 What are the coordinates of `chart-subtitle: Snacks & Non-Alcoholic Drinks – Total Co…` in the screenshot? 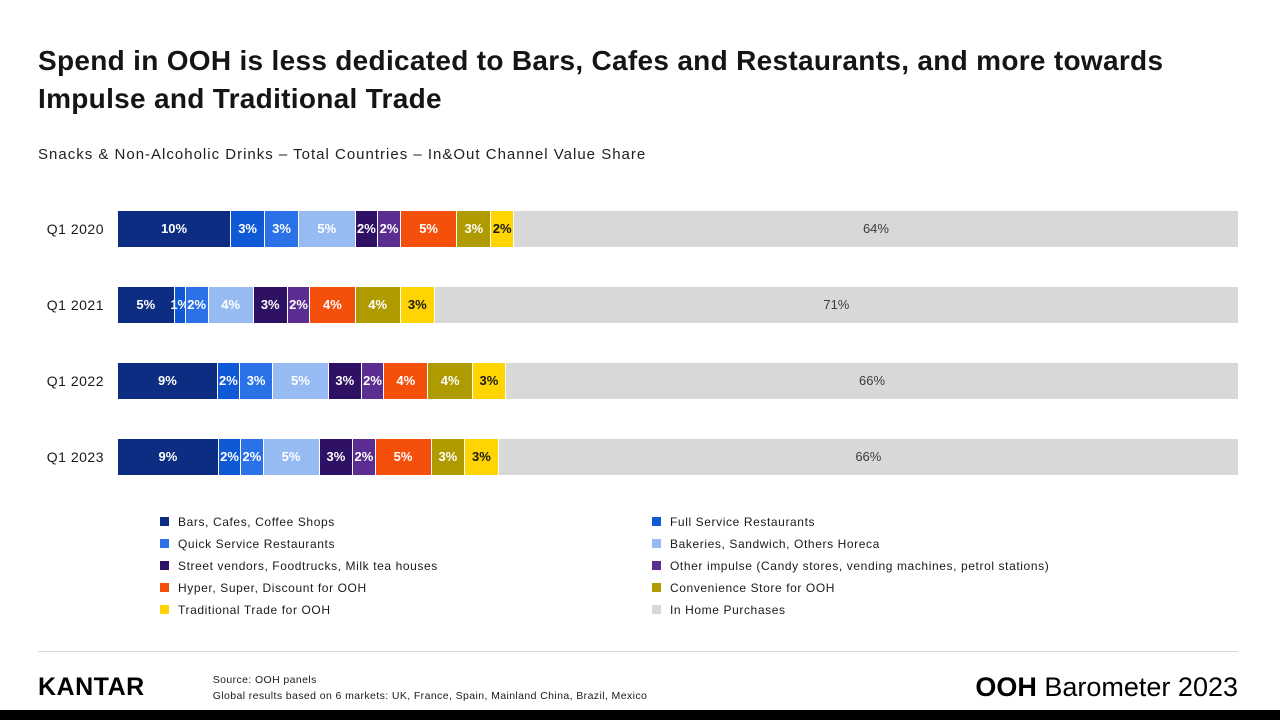 It's located at (342, 154).